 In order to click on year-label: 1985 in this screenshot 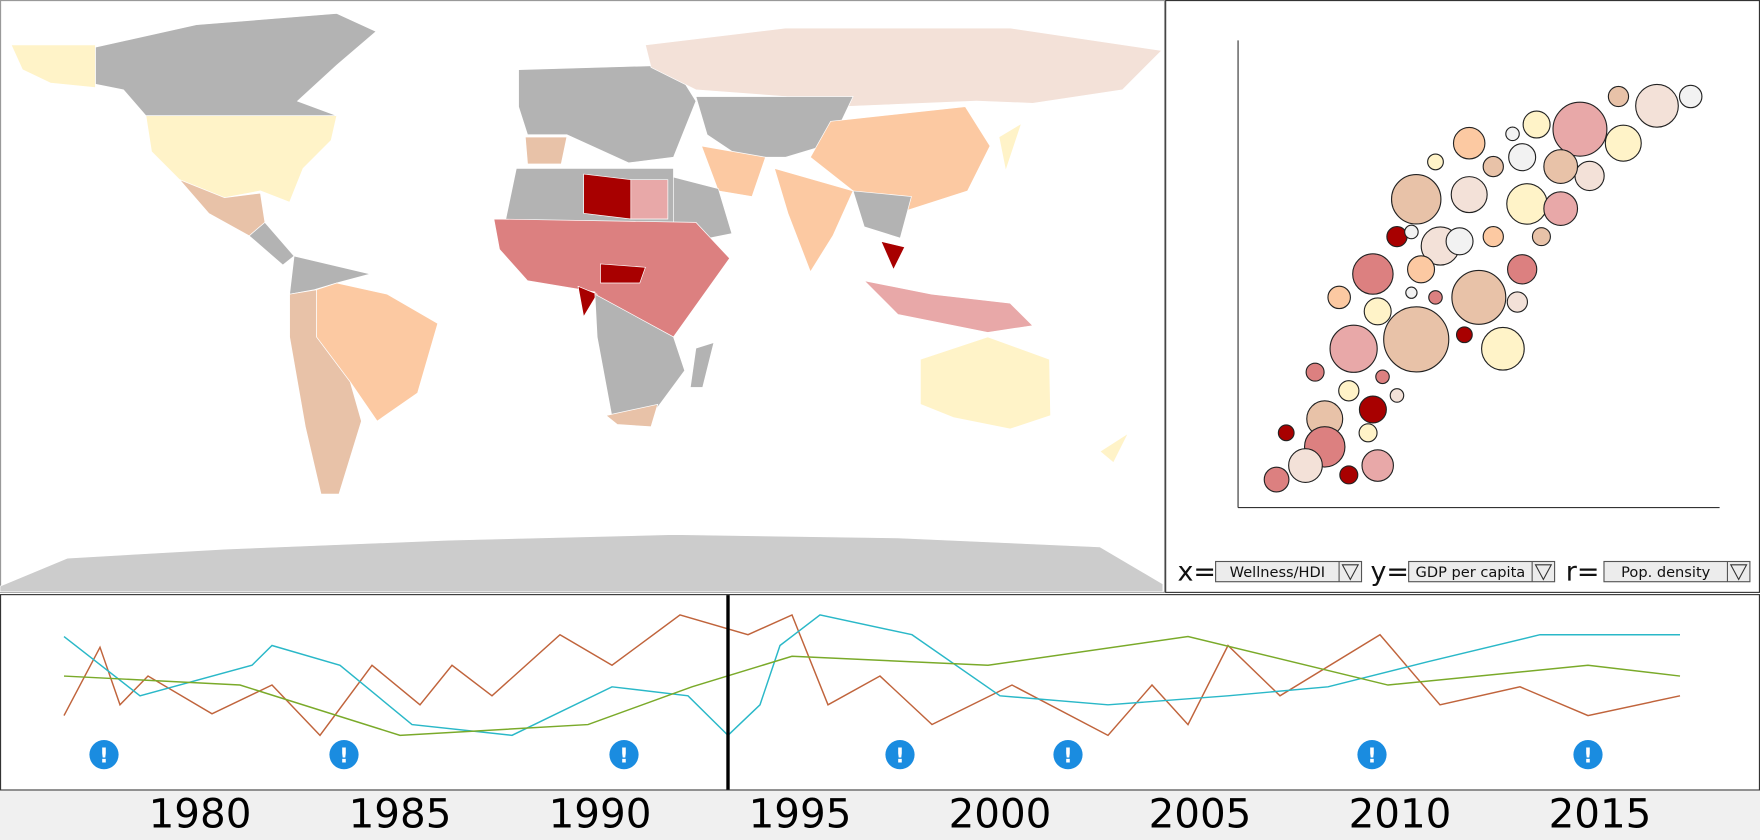, I will do `click(400, 814)`.